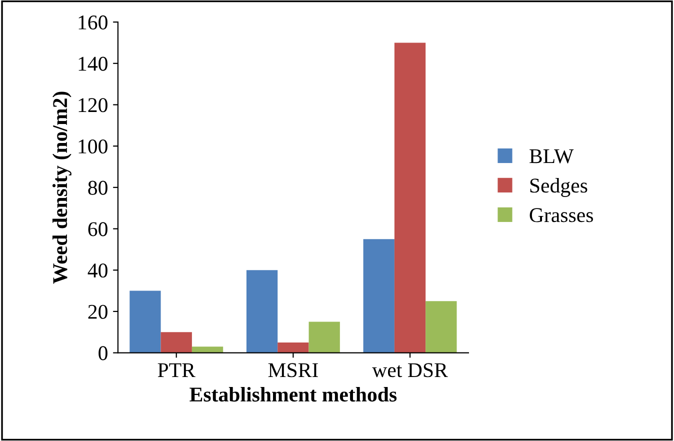 The image size is (674, 441). Describe the element at coordinates (93, 22) in the screenshot. I see `y-tick-label: 160` at that location.